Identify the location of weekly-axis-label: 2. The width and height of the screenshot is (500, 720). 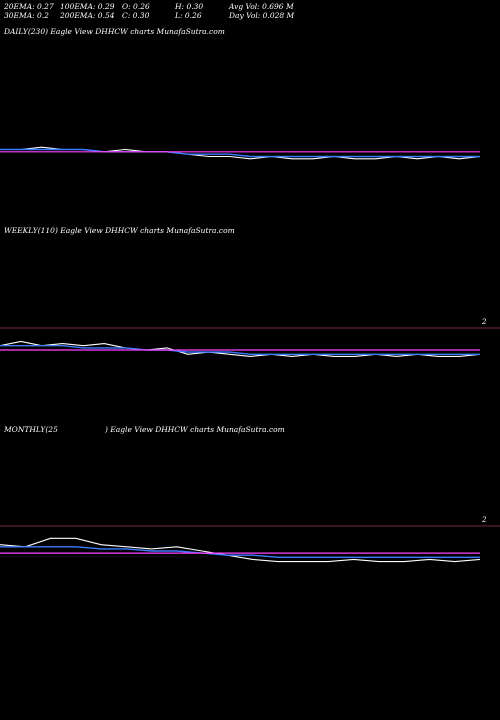
(484, 322).